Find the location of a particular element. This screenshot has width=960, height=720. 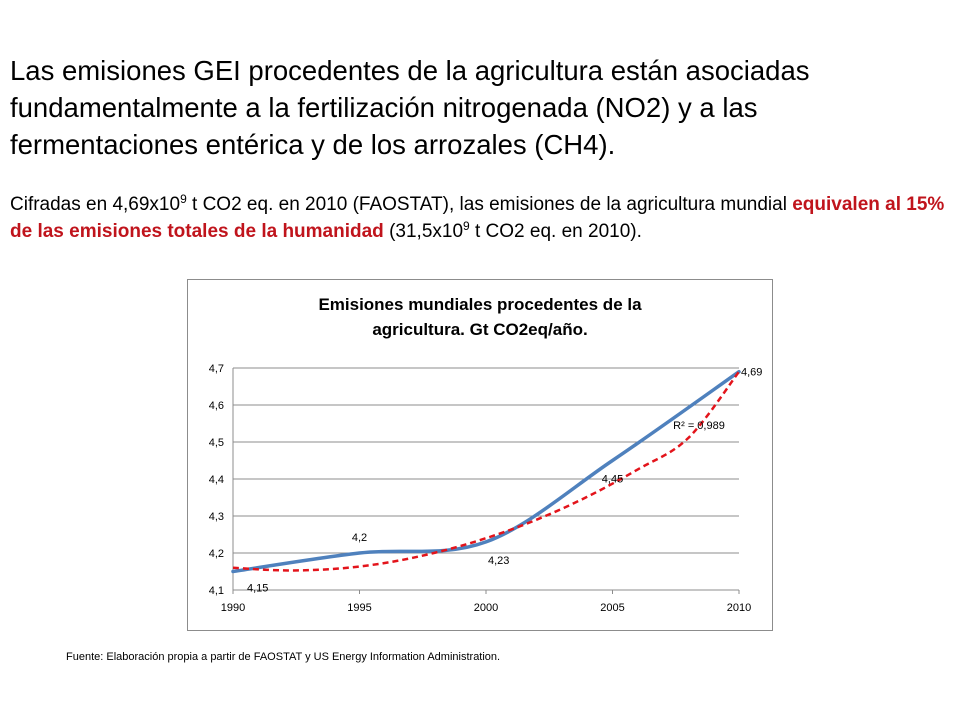

y-tick-label-1: 4,2 is located at coordinates (216, 554).